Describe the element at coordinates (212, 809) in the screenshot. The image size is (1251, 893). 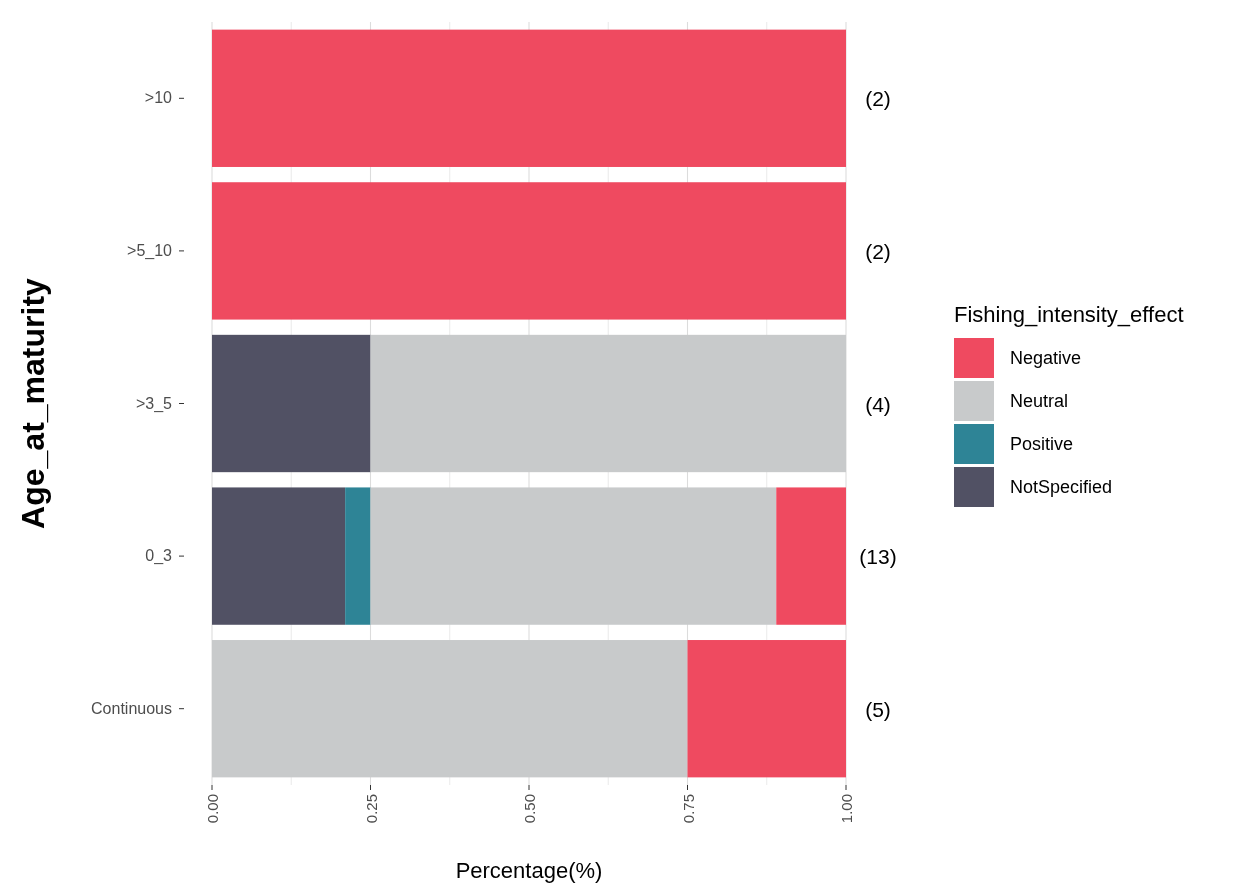
I see `x-tick-label: 0.00` at that location.